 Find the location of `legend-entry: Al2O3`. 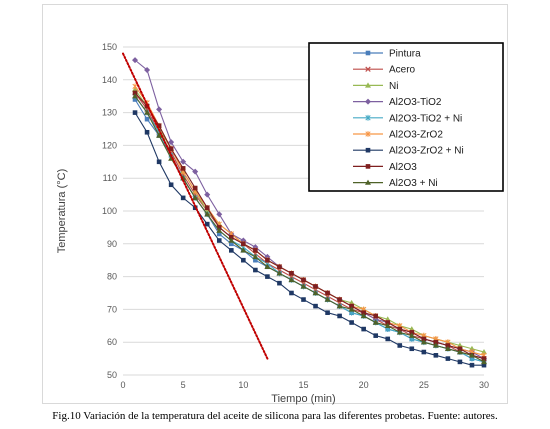

legend-entry: Al2O3 is located at coordinates (385, 167).